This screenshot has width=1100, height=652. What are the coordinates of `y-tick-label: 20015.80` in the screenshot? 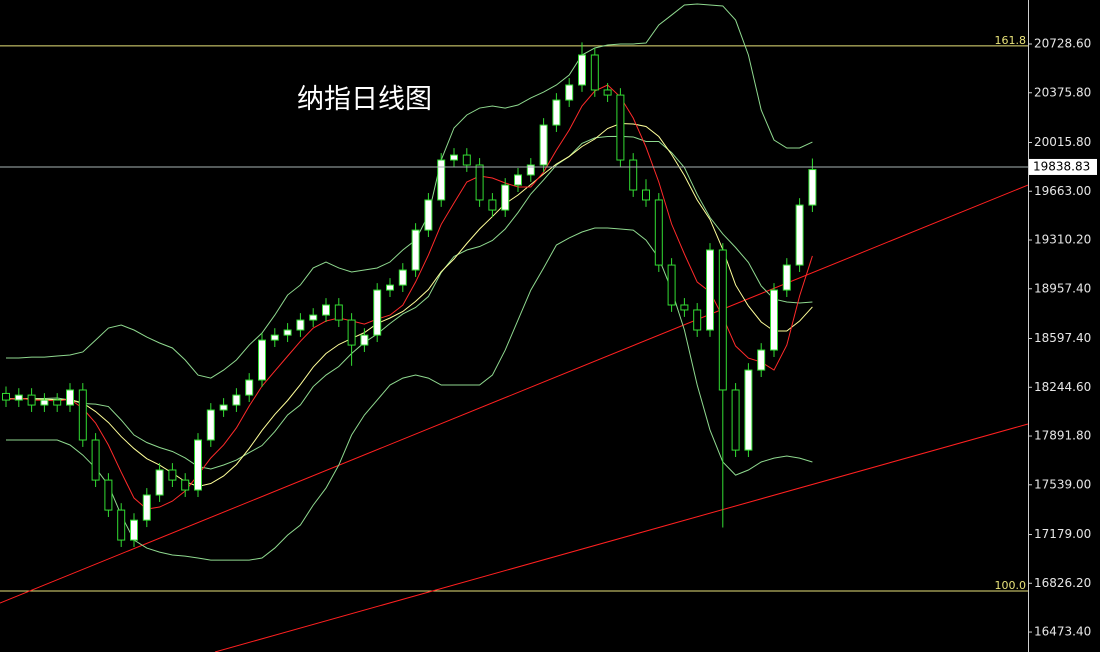 It's located at (1062, 142).